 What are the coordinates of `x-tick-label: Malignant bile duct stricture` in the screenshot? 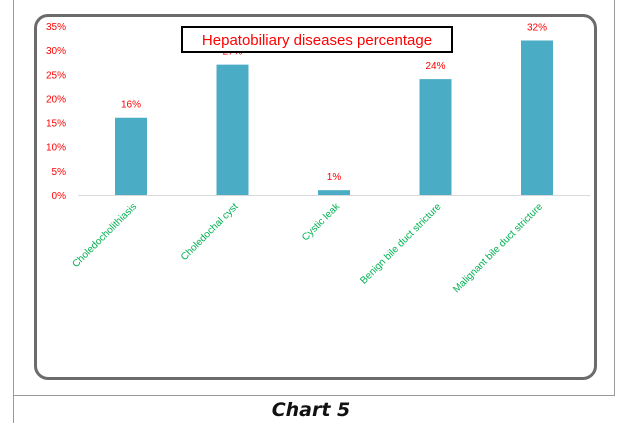 It's located at (498, 248).